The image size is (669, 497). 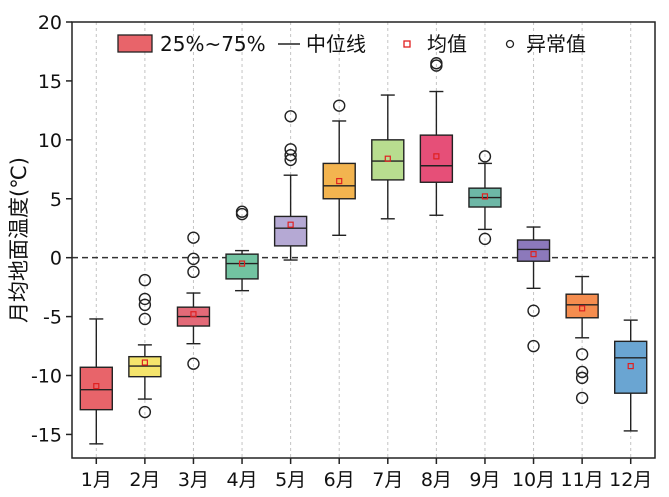 I want to click on x-tick-label: 5月, so click(x=290, y=480).